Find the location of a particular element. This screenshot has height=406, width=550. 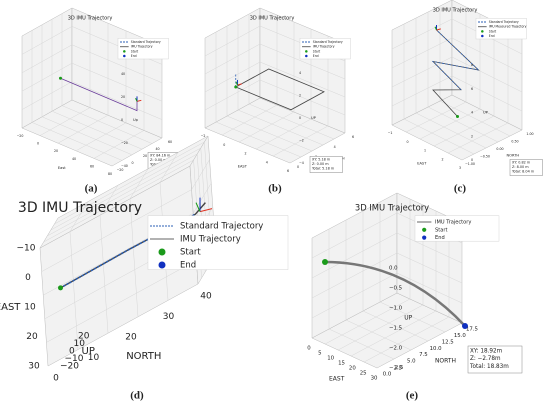

tick-label: −1.0 is located at coordinates (396, 309).